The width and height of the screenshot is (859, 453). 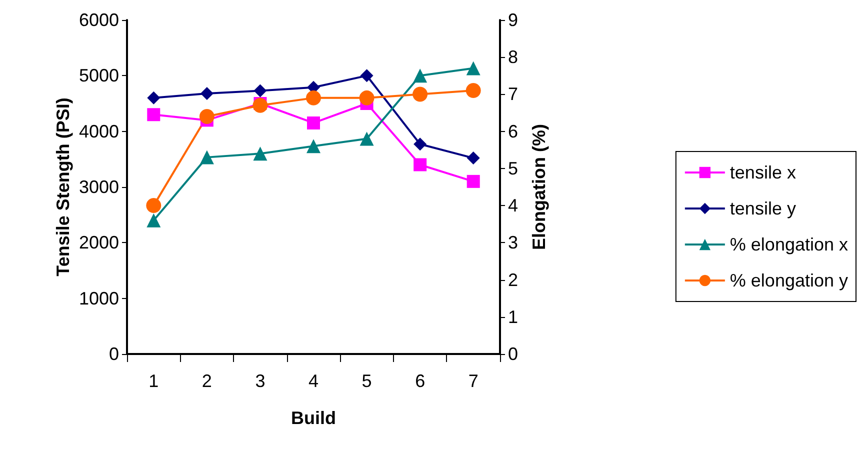 I want to click on y-tick-label: 2000, so click(x=98, y=242).